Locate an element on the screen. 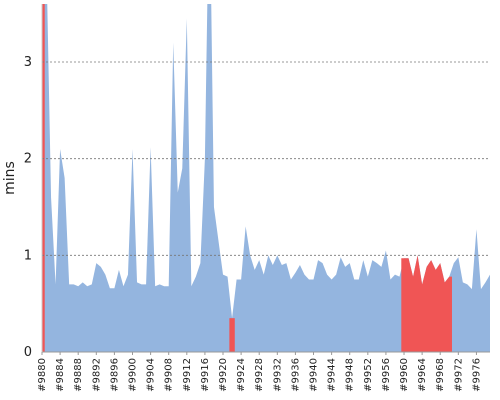 Image resolution: width=500 pixels, height=400 pixels. x-tick-label: #9928 is located at coordinates (259, 375).